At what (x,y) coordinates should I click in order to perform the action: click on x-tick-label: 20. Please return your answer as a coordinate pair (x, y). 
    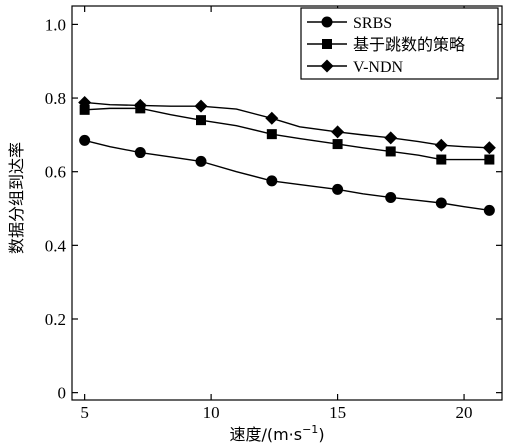
    Looking at the image, I should click on (464, 412).